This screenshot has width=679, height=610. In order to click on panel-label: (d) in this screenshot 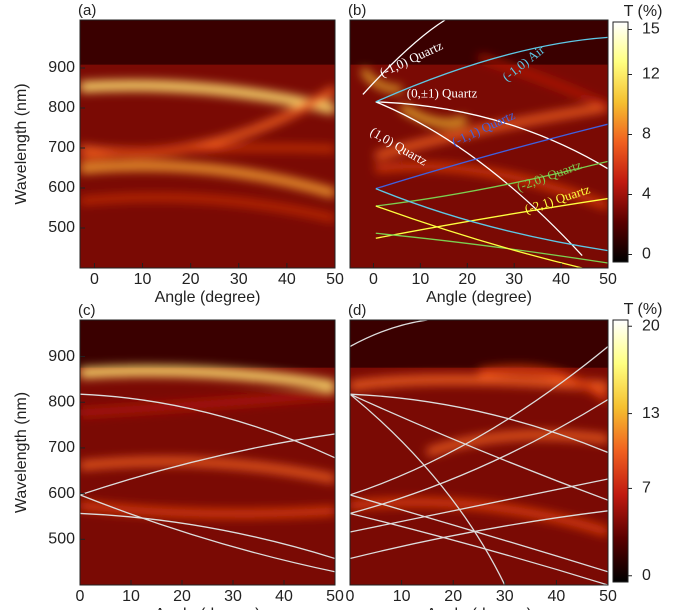, I will do `click(357, 310)`.